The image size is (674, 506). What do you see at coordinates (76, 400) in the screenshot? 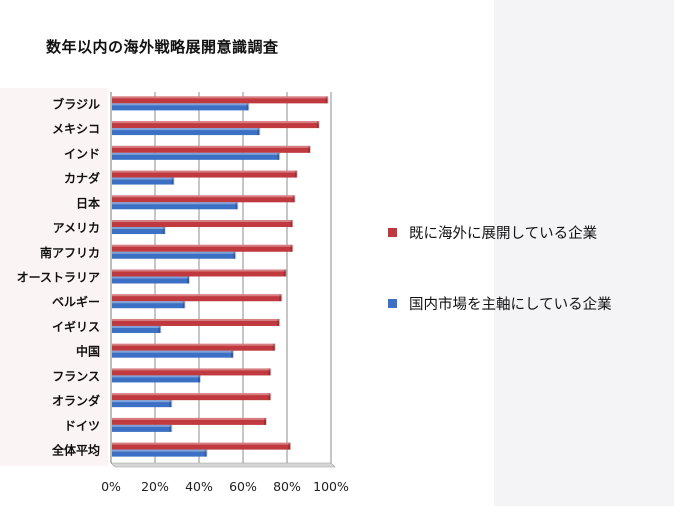
I see `category-label: オランダ` at bounding box center [76, 400].